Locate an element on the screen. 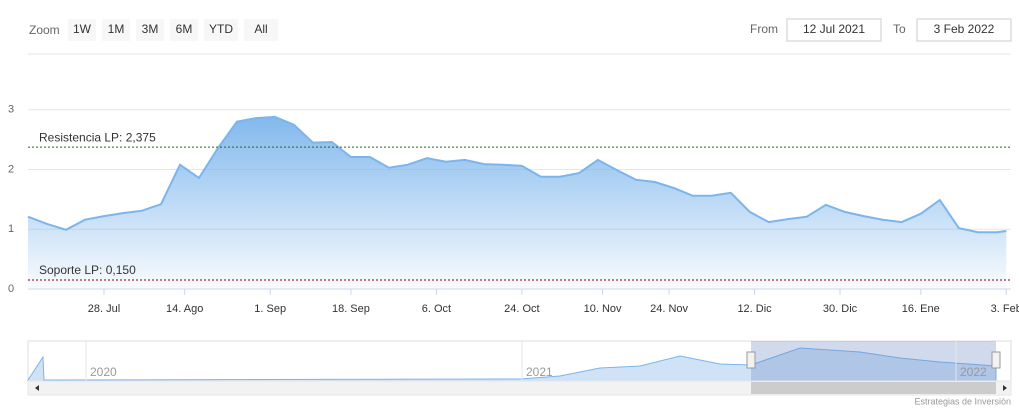 The height and width of the screenshot is (418, 1019). x-tick-label: 14. Ago is located at coordinates (184, 309).